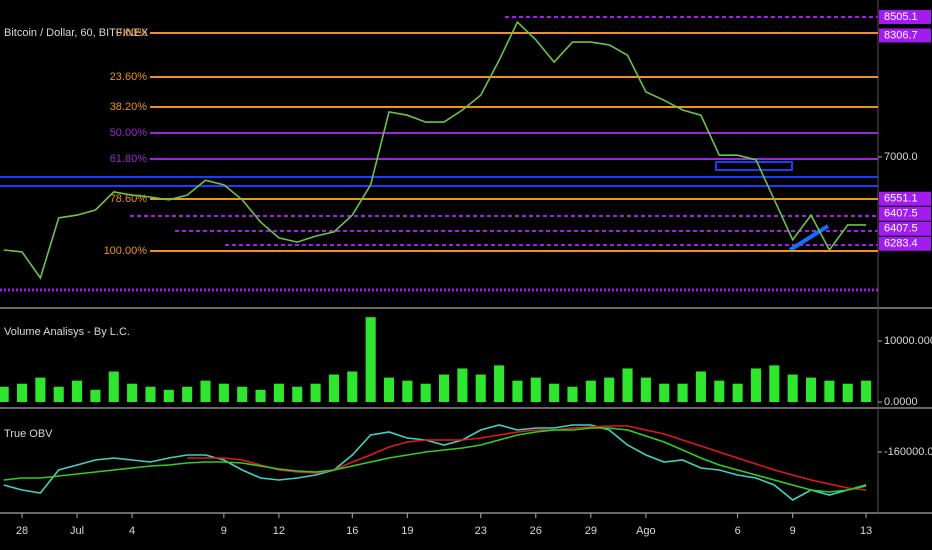  Describe the element at coordinates (901, 199) in the screenshot. I see `price-label: 6551.1` at that location.